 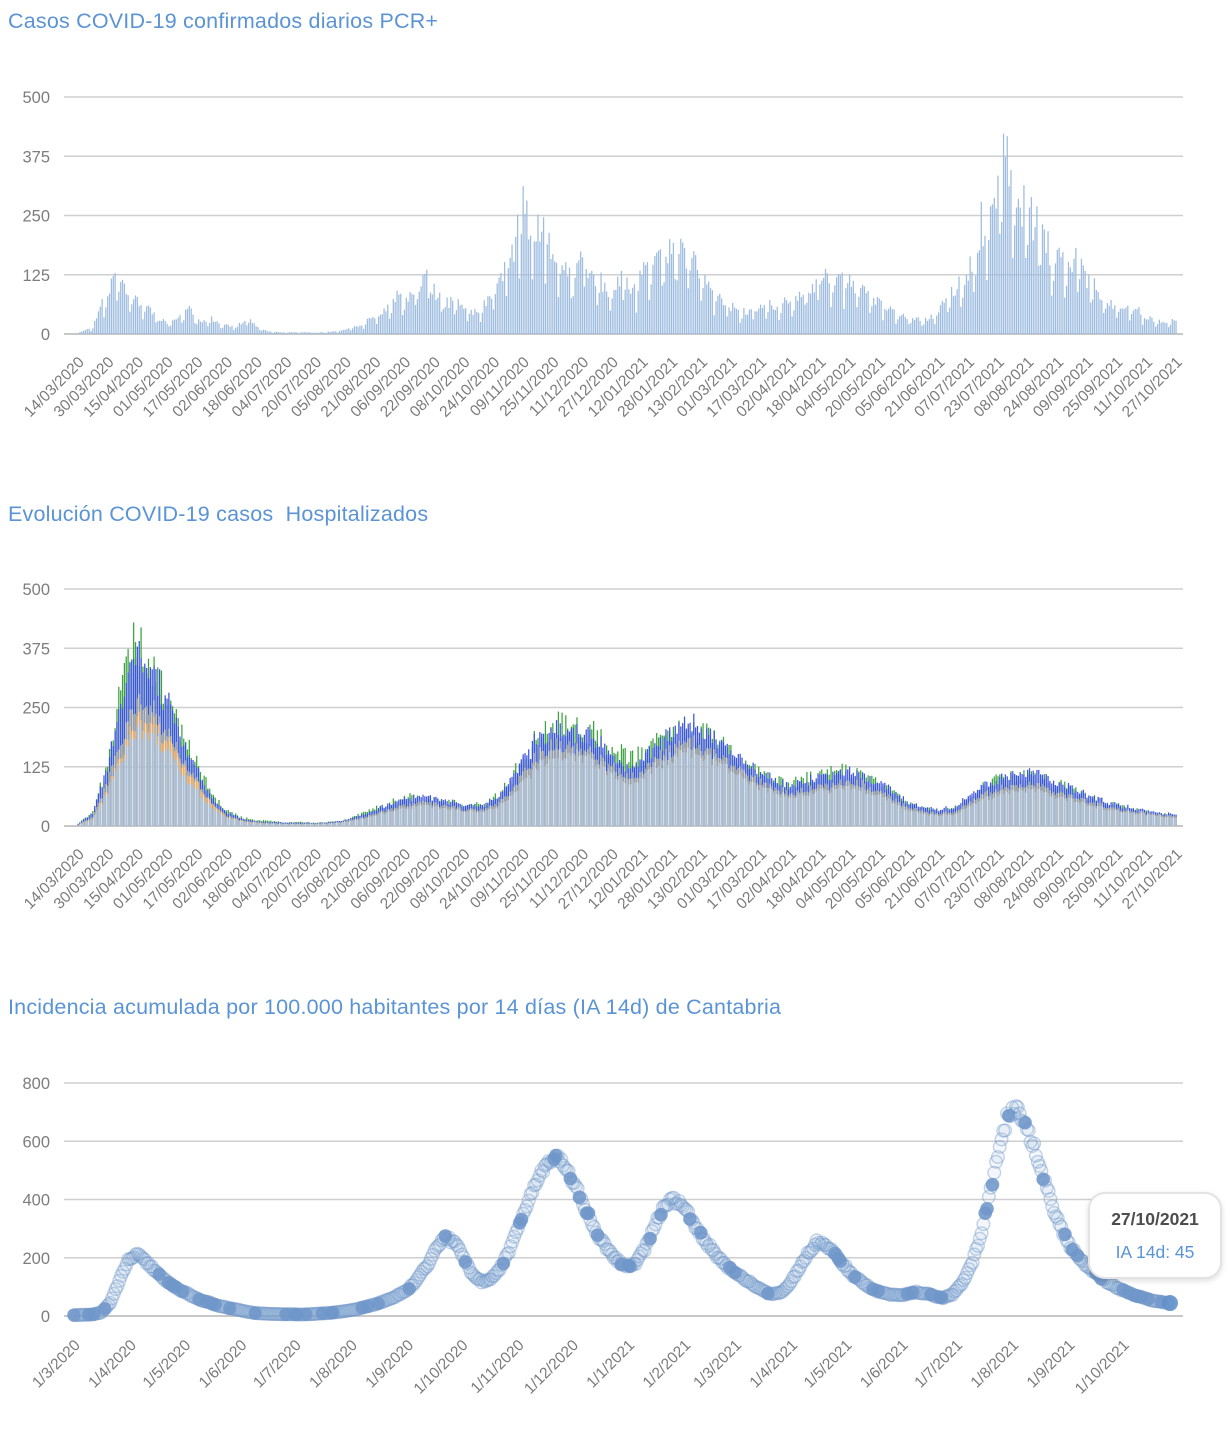 What do you see at coordinates (218, 514) in the screenshot?
I see `hosp-chart-title: Evolución COVID-19 casos Hospitalizados` at bounding box center [218, 514].